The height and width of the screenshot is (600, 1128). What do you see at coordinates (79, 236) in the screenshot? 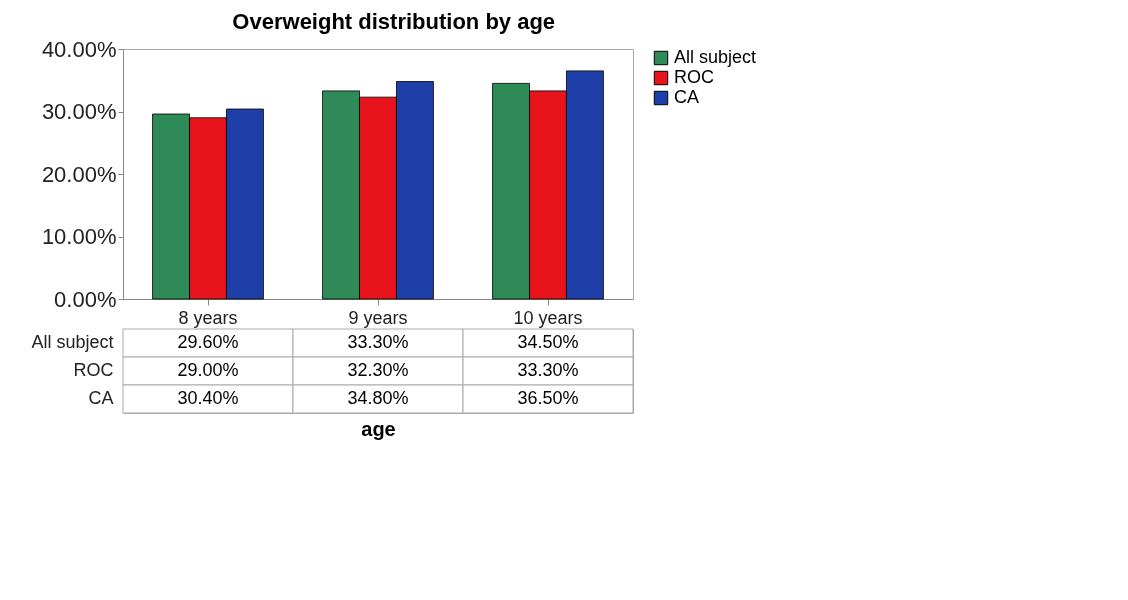
I see `y-tick-label: 10.00%` at bounding box center [79, 236].